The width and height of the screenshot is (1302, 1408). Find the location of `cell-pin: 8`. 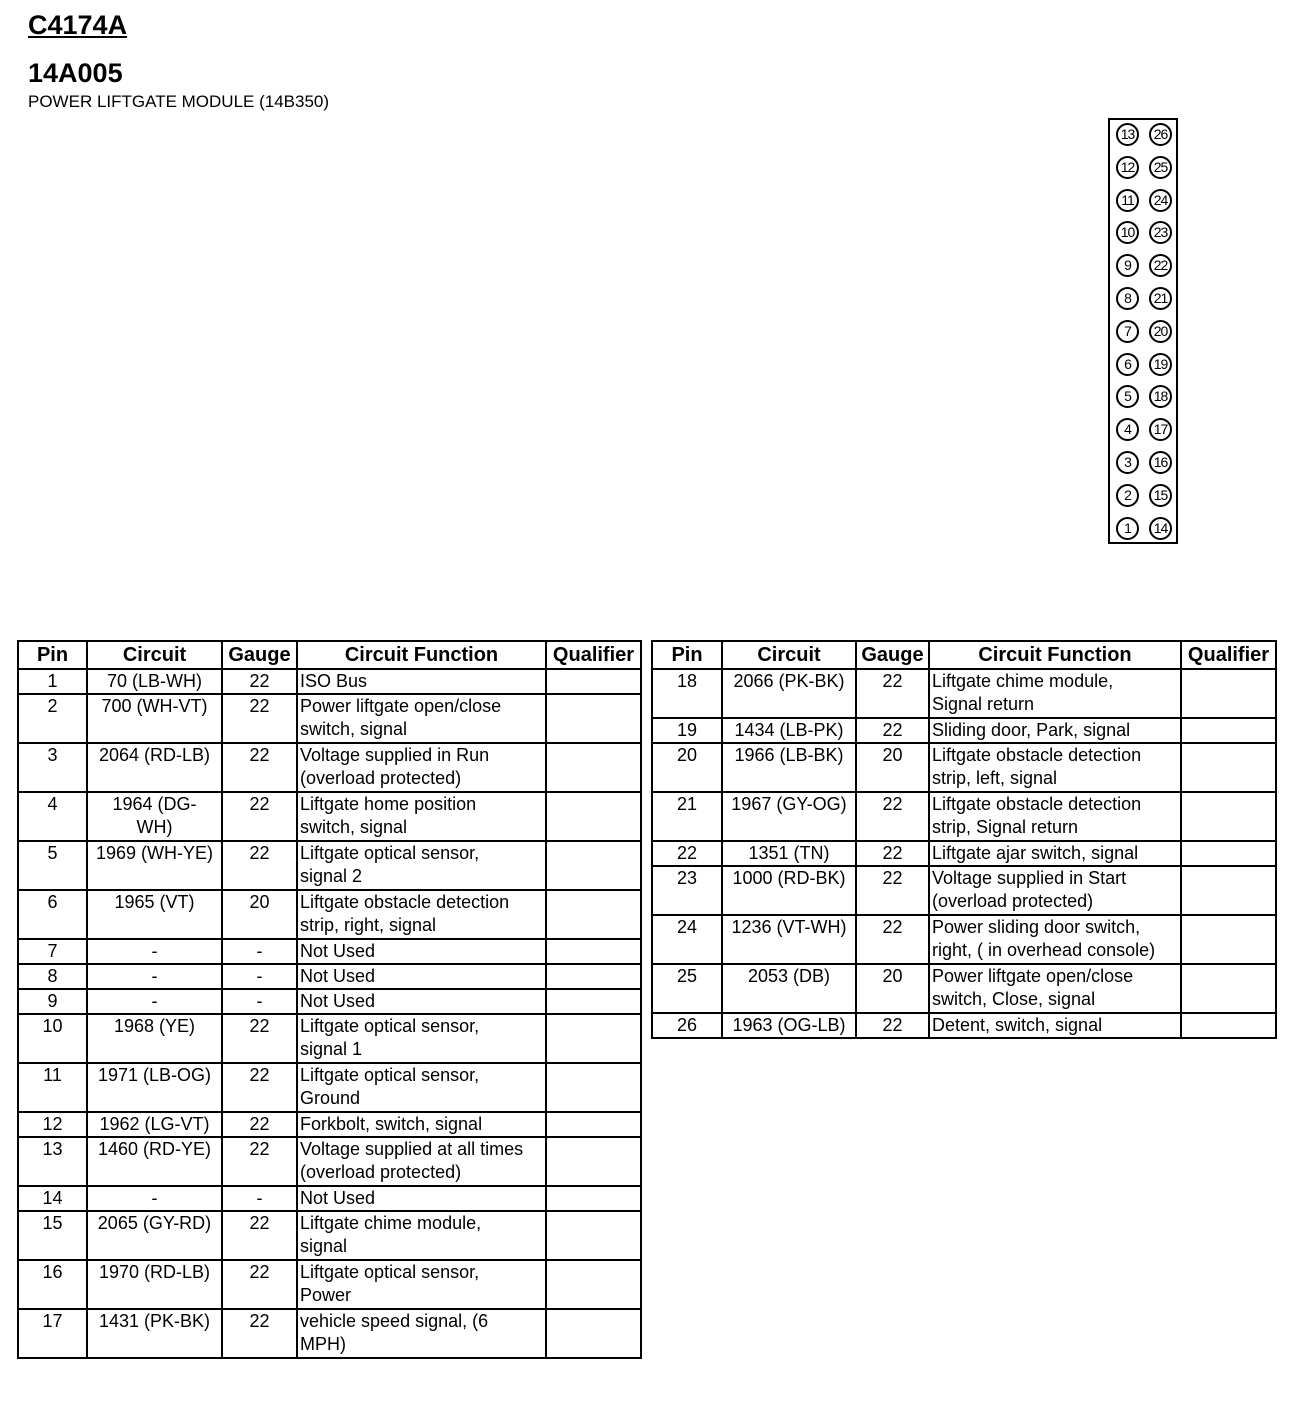

cell-pin: 8 is located at coordinates (52, 976).